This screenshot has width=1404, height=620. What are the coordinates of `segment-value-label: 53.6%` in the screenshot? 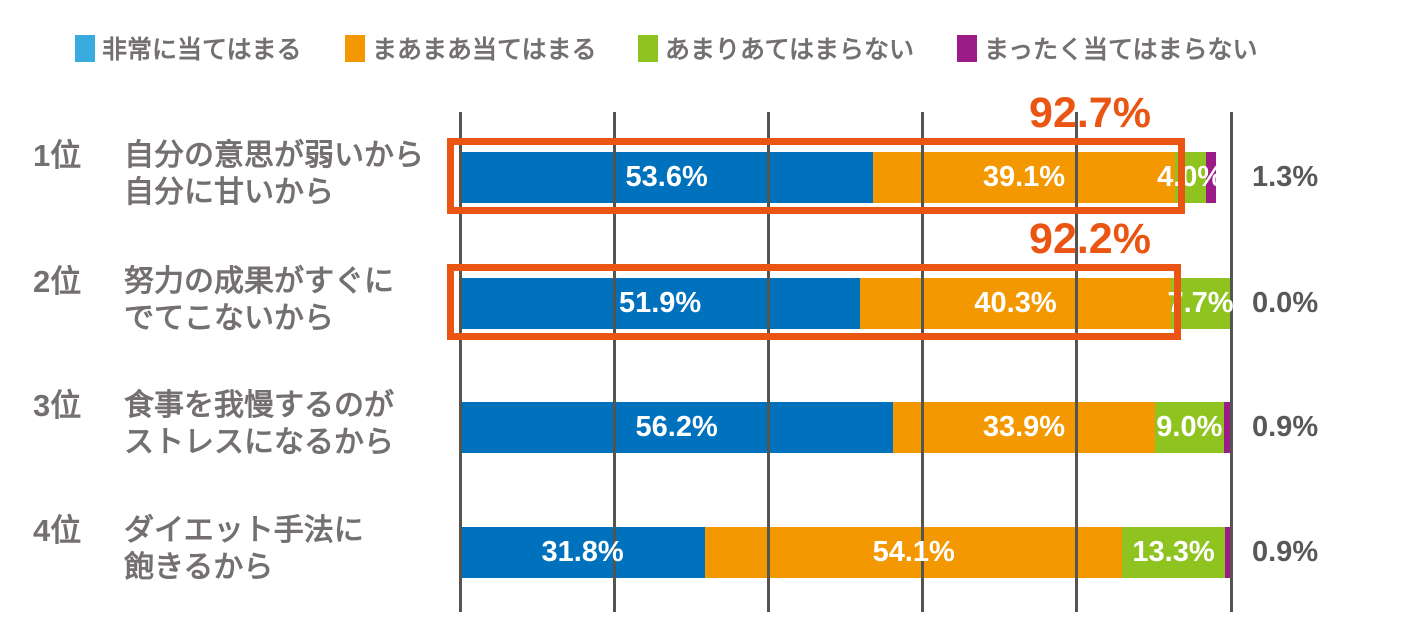 It's located at (666, 177).